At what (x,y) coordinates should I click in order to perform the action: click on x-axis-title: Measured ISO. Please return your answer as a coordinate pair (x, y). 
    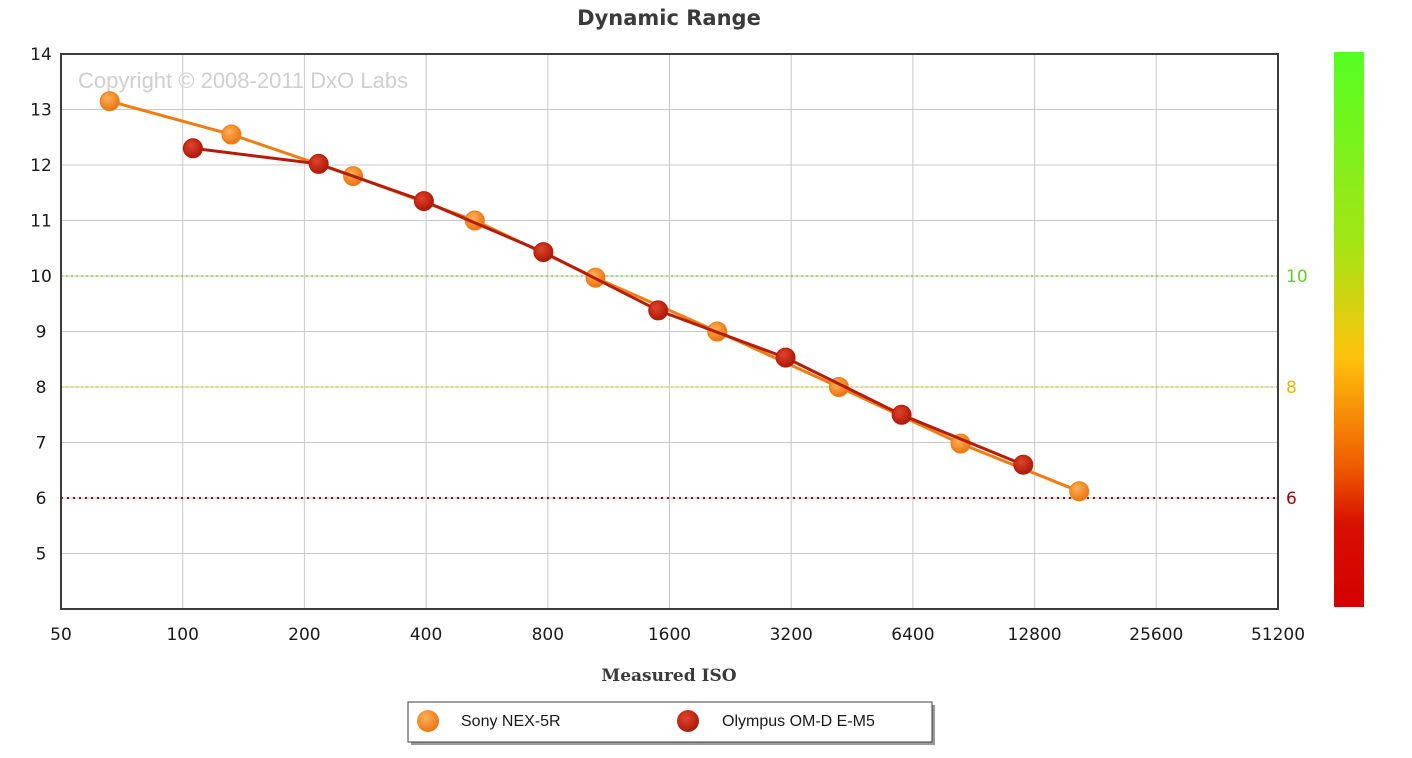
    Looking at the image, I should click on (668, 676).